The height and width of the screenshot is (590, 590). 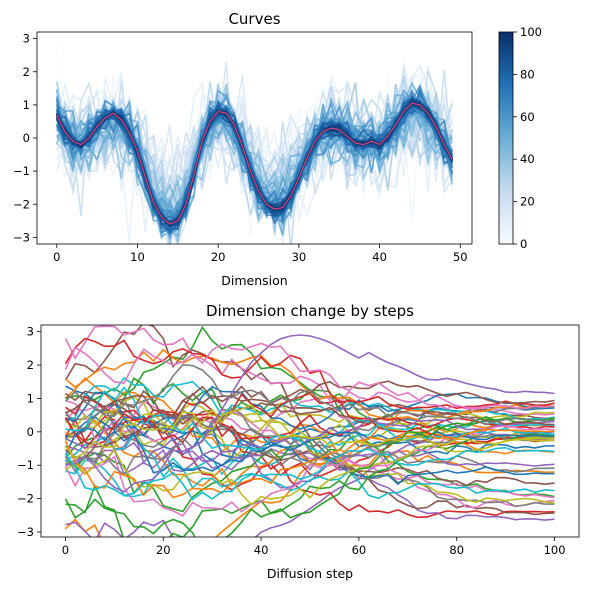 What do you see at coordinates (21, 204) in the screenshot?
I see `curves-ytick-label: −2` at bounding box center [21, 204].